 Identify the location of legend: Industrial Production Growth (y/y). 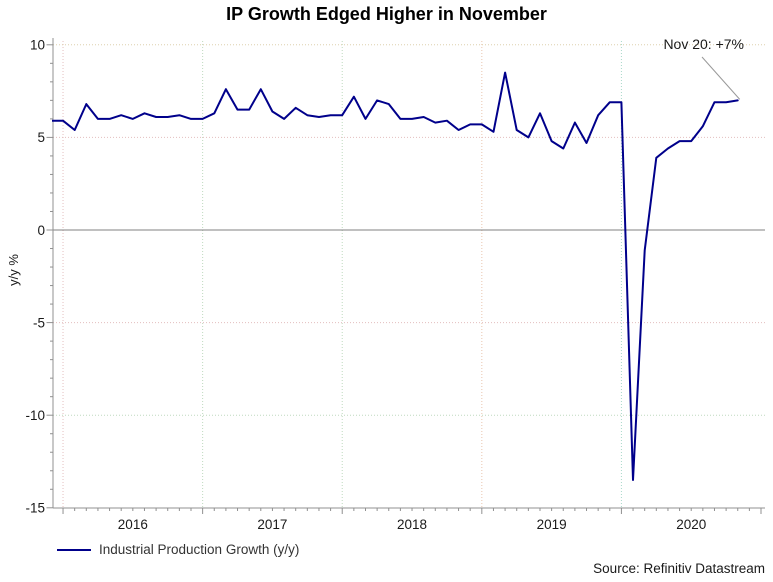
(178, 549).